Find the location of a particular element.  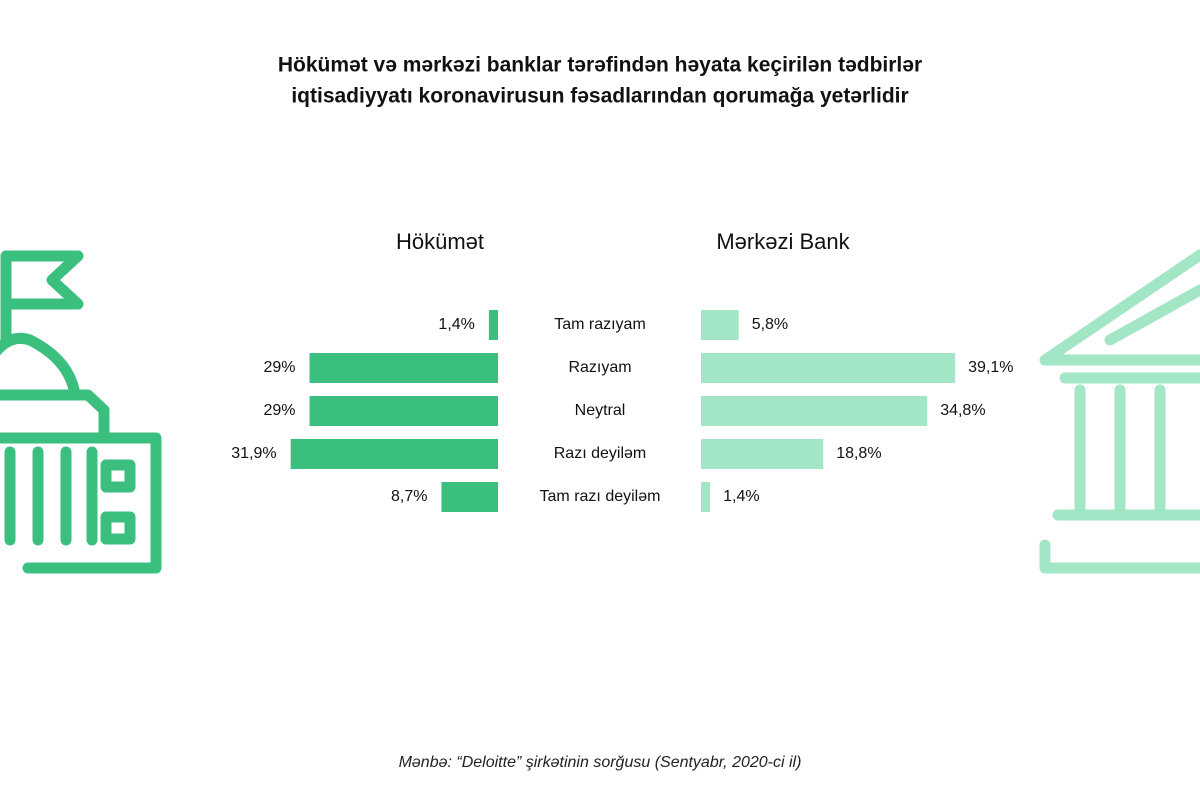

category-label: Razıyam is located at coordinates (599, 367).